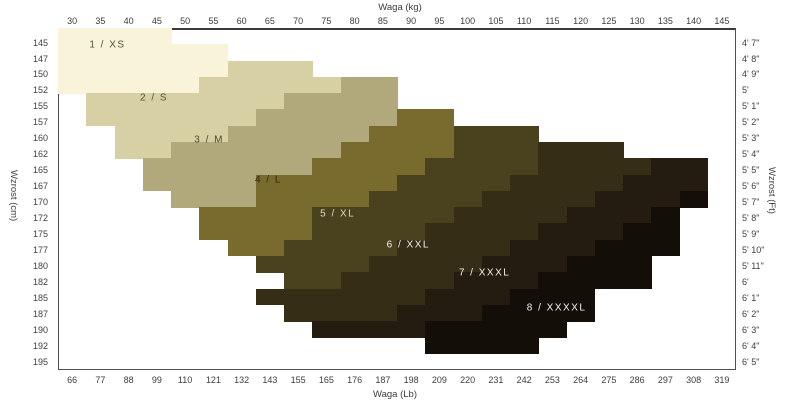  What do you see at coordinates (40, 329) in the screenshot?
I see `cm-tick-190: 190` at bounding box center [40, 329].